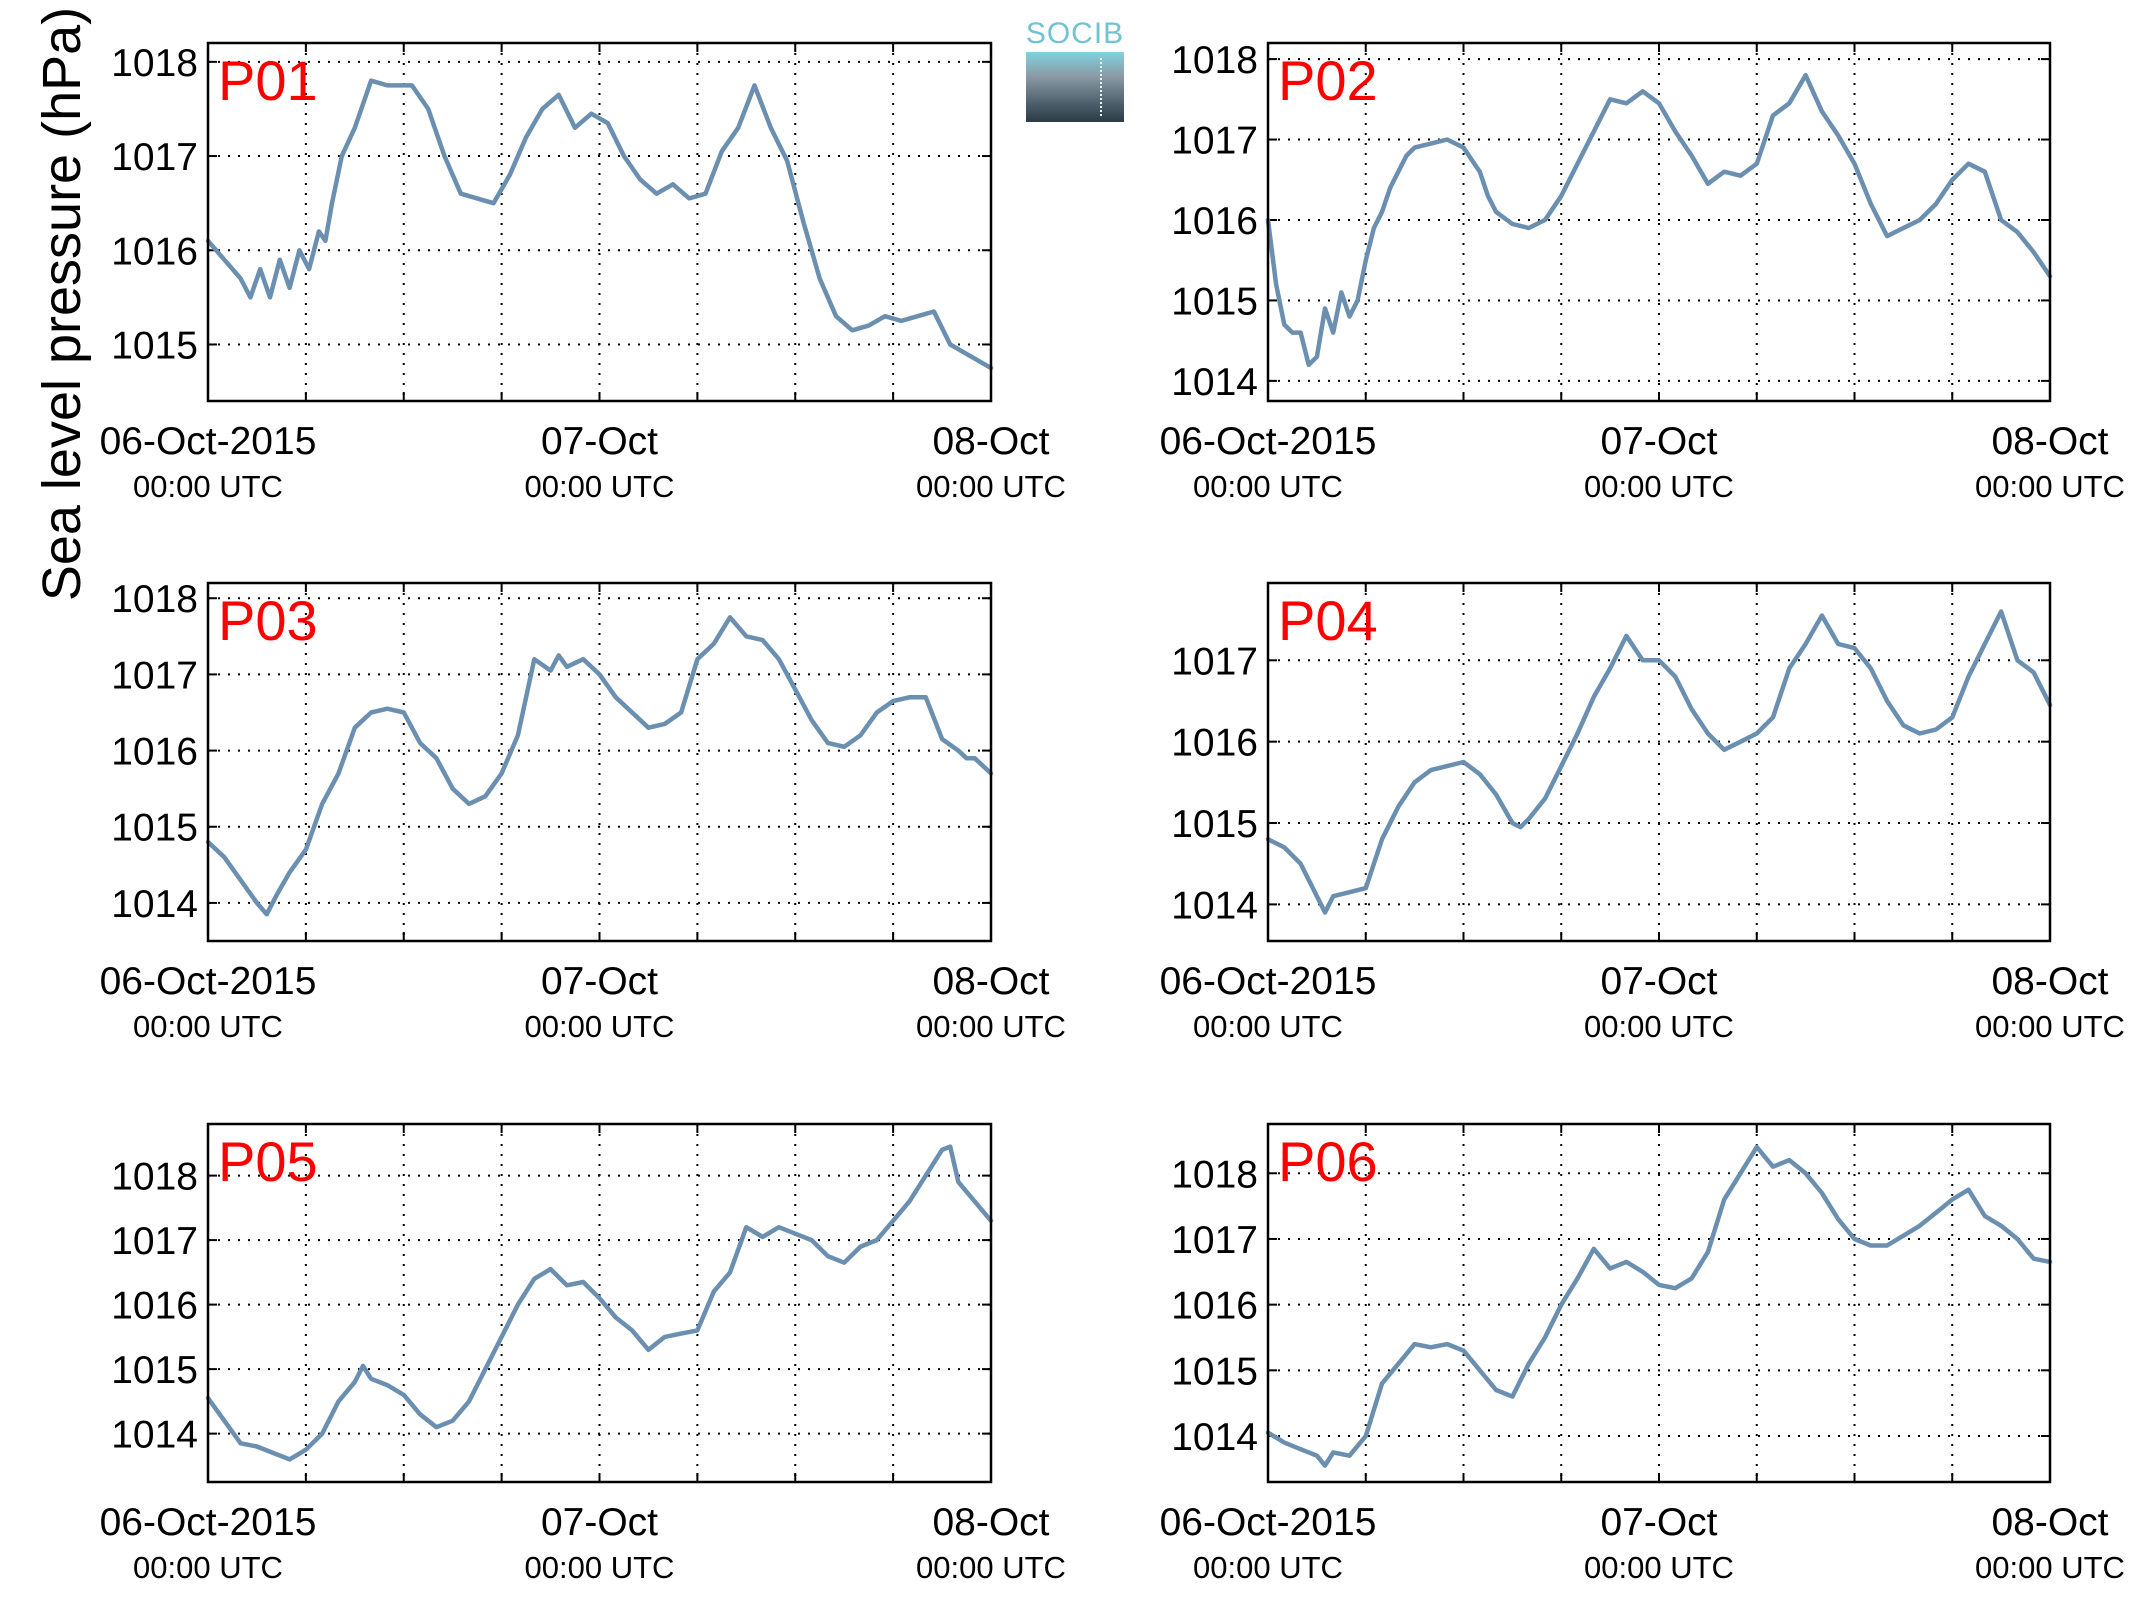 This screenshot has height=1608, width=2138. I want to click on logo-graphic, so click(1075, 87).